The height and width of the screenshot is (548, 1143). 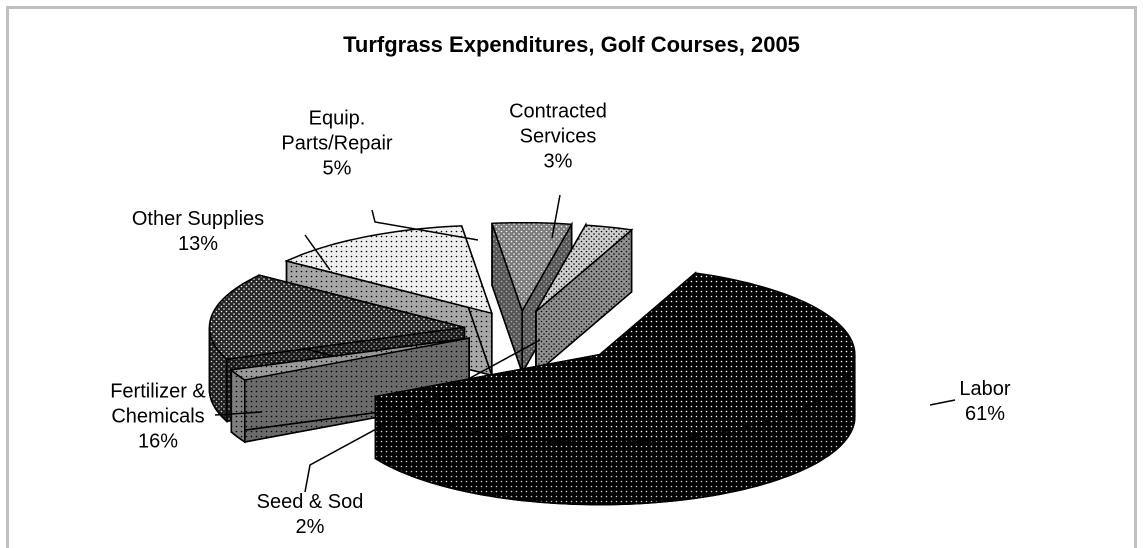 What do you see at coordinates (158, 404) in the screenshot?
I see `category-label: Fertilizer & Chemicals` at bounding box center [158, 404].